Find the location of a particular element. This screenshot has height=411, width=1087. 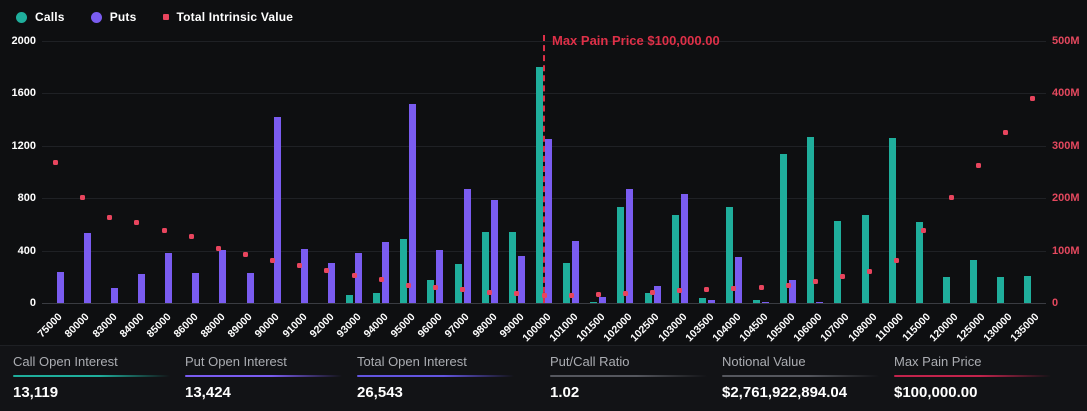

legend-item-calls: Calls is located at coordinates (40, 17).